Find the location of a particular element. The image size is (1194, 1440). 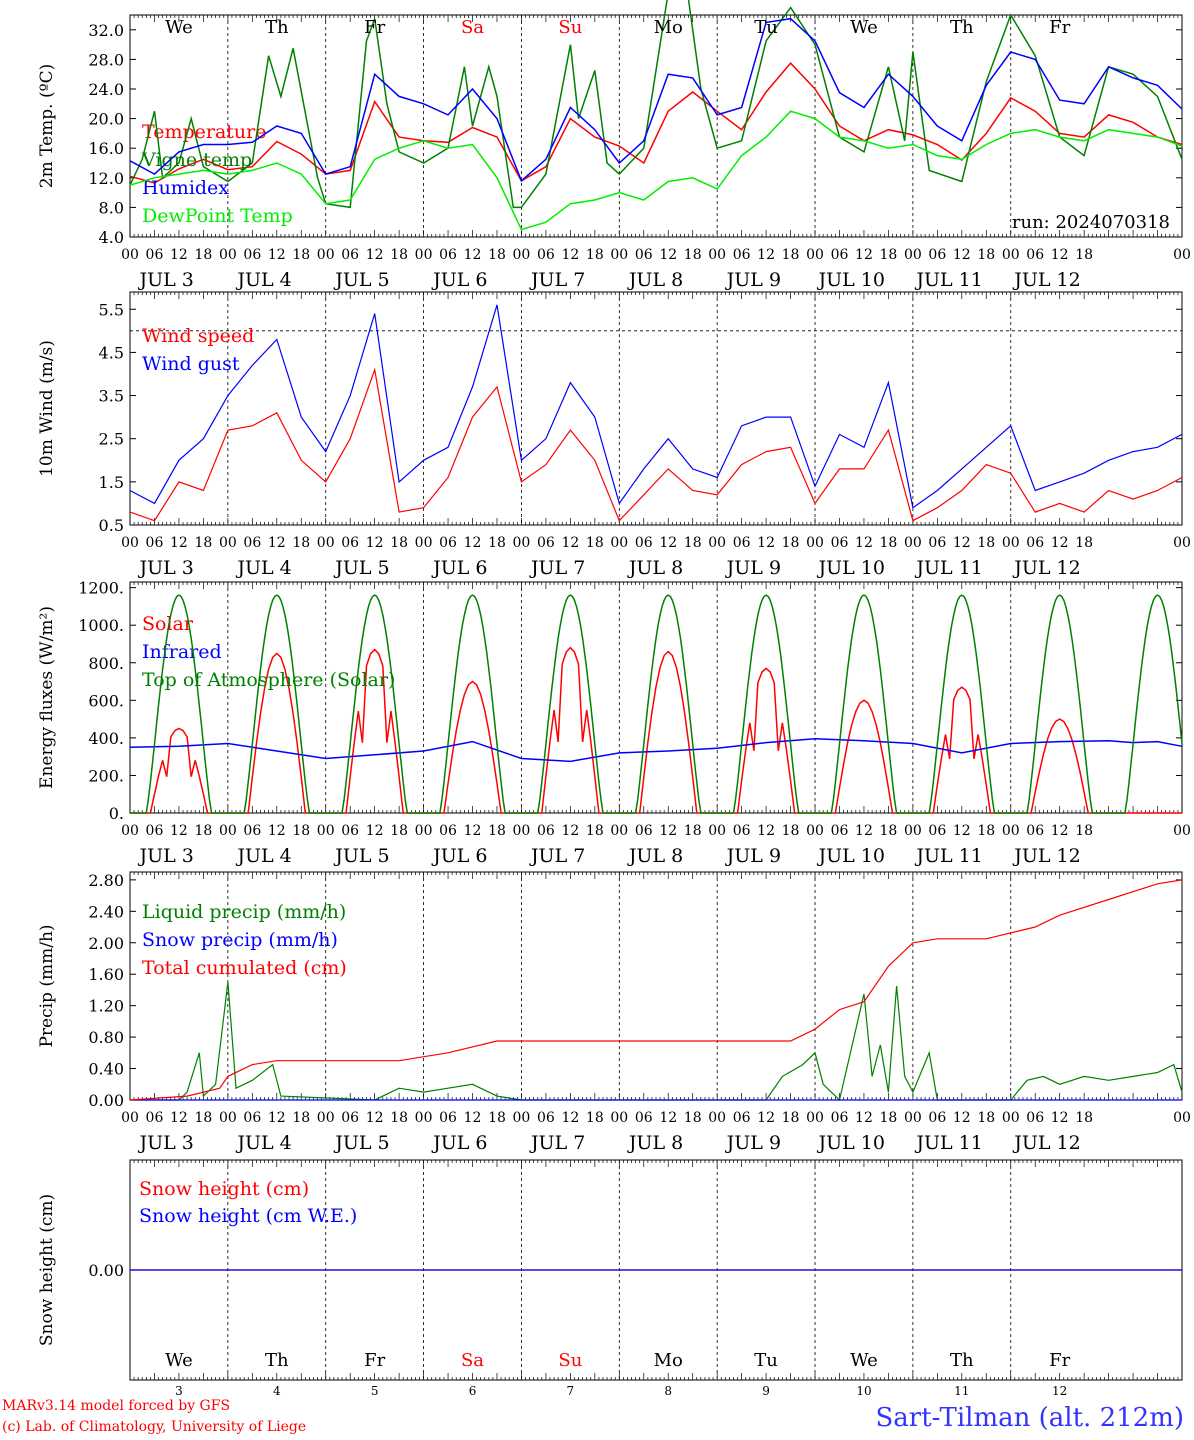

series-temperature is located at coordinates (656, 122).